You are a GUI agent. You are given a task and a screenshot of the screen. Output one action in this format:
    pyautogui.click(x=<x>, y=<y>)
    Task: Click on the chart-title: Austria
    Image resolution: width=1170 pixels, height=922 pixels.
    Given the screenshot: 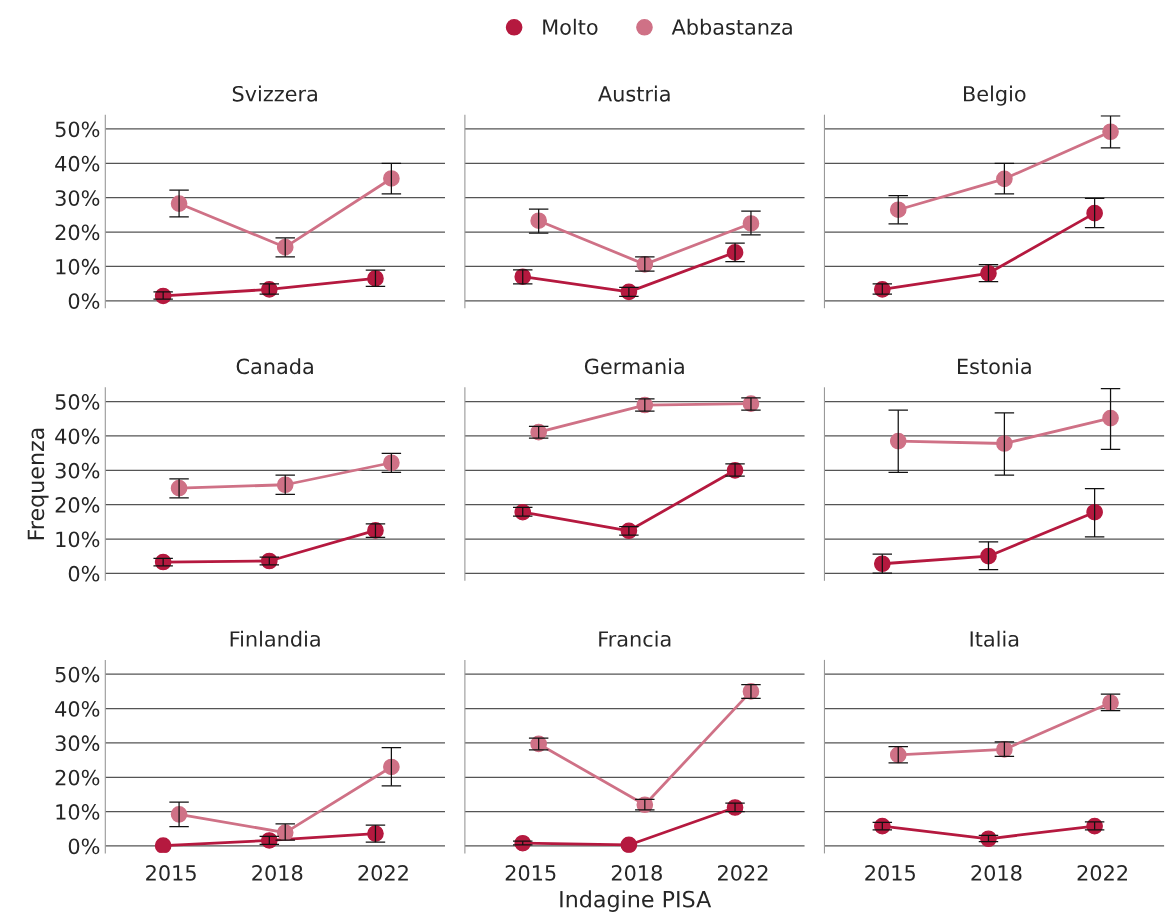 What is the action you would take?
    pyautogui.click(x=634, y=93)
    